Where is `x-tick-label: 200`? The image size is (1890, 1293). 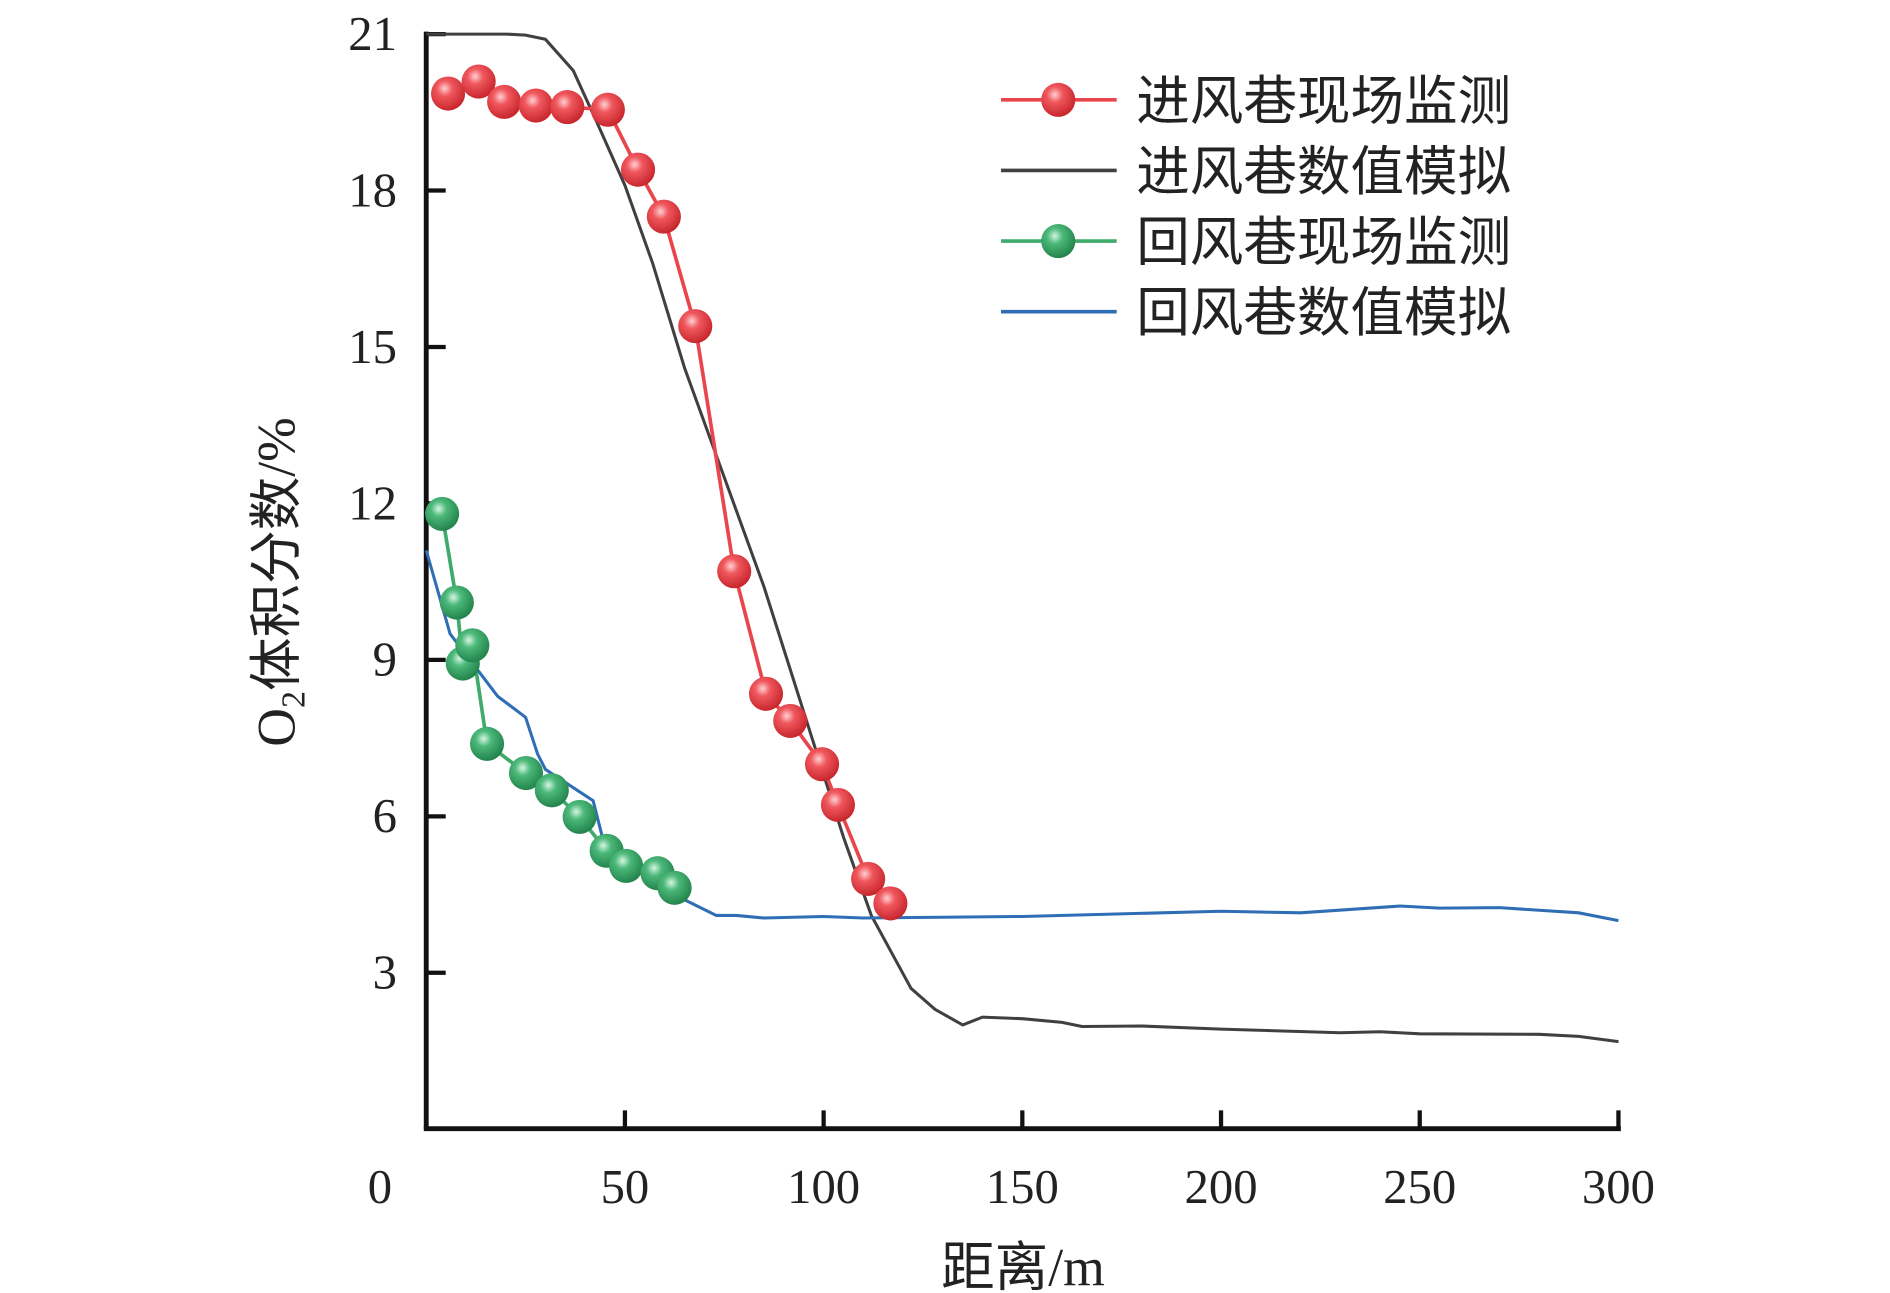
x-tick-label: 200 is located at coordinates (1221, 1187).